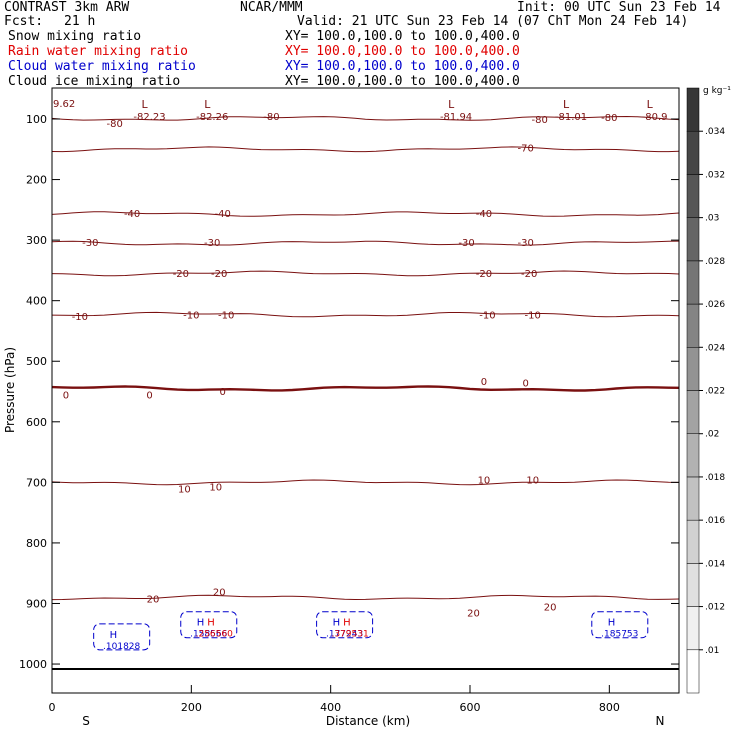 This screenshot has width=740, height=740. What do you see at coordinates (470, 707) in the screenshot?
I see `x-tick-label: 600` at bounding box center [470, 707].